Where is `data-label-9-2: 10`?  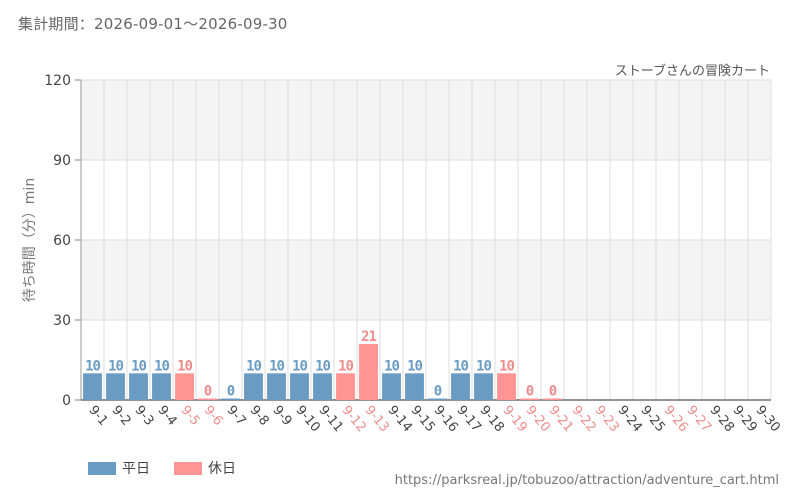 data-label-9-2: 10 is located at coordinates (115, 366).